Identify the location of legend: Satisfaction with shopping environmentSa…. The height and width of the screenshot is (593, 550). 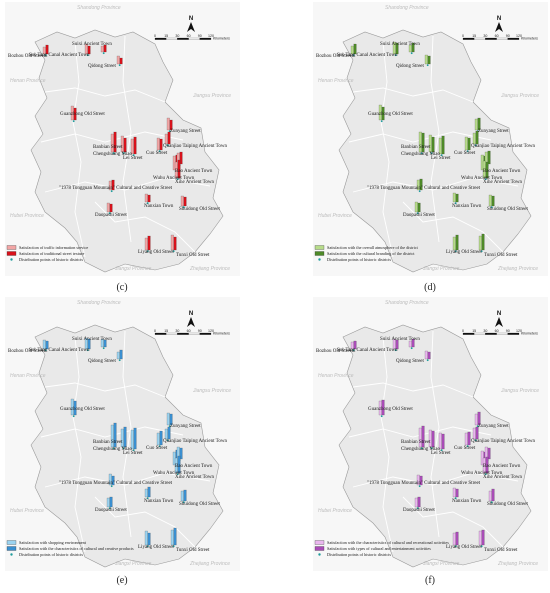
(70, 548).